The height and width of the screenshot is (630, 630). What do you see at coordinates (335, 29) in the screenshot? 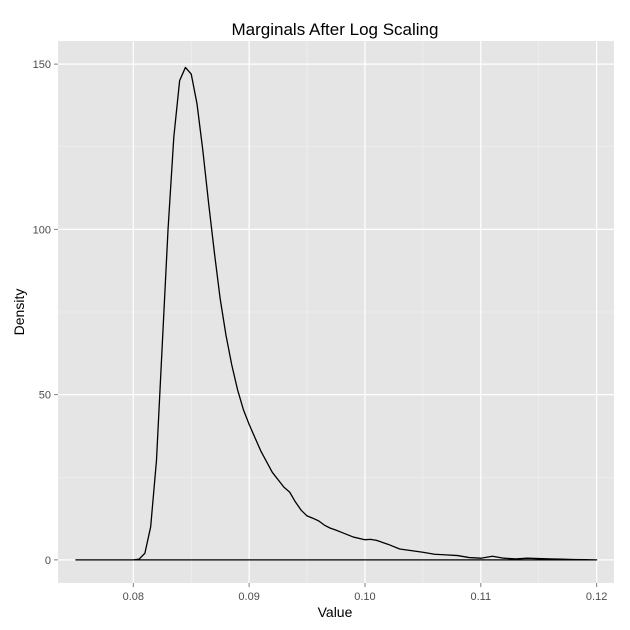
I see `chart-title: Marginals After Log Scaling` at bounding box center [335, 29].